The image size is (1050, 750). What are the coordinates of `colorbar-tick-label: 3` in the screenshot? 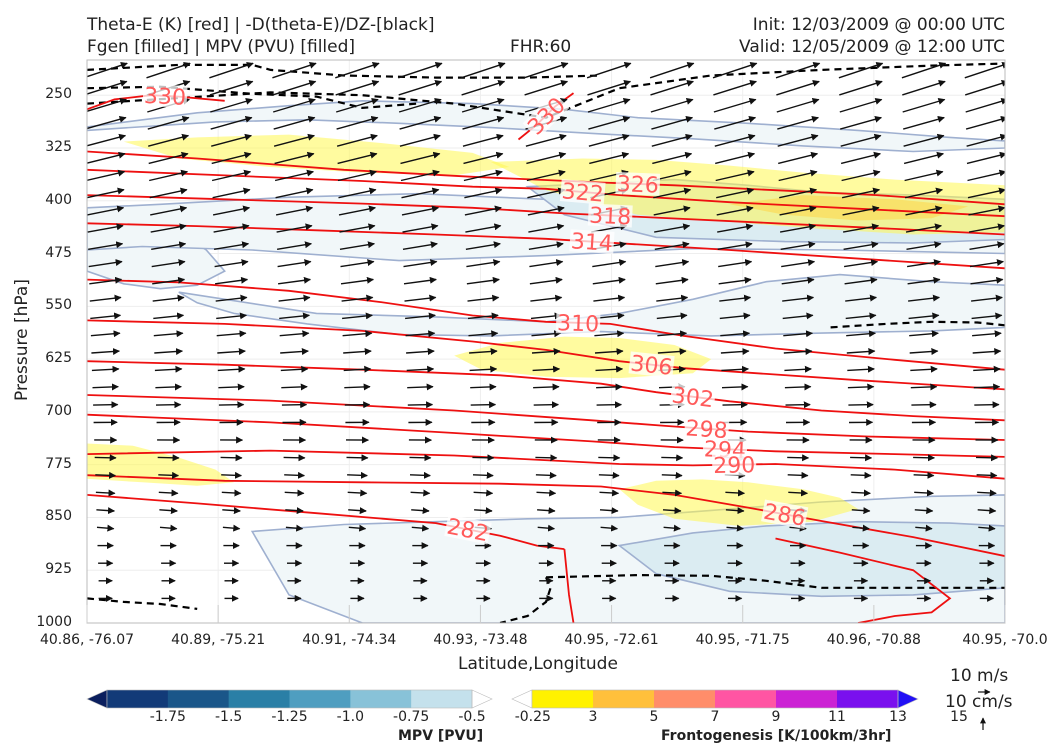 It's located at (593, 717).